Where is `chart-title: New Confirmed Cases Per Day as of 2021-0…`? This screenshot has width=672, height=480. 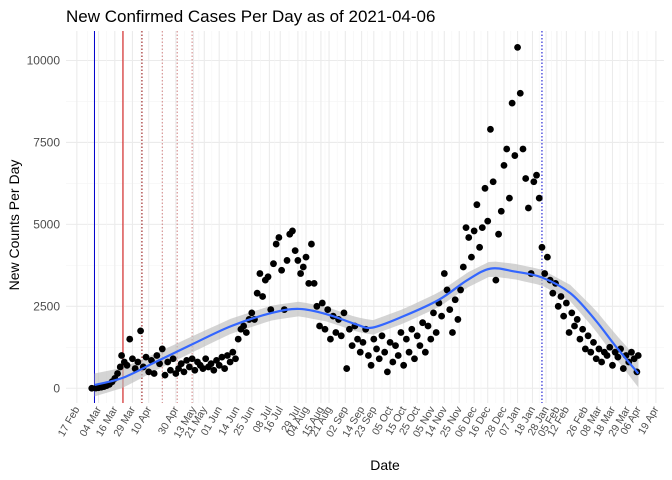
chart-title: New Confirmed Cases Per Day as of 2021-0… is located at coordinates (250, 16).